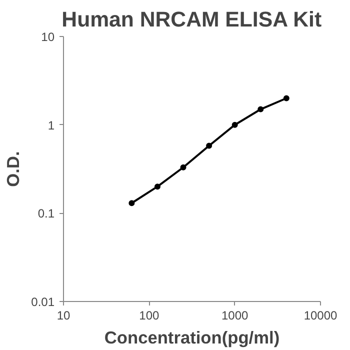  What do you see at coordinates (48, 37) in the screenshot?
I see `y-tick-label: 10` at bounding box center [48, 37].